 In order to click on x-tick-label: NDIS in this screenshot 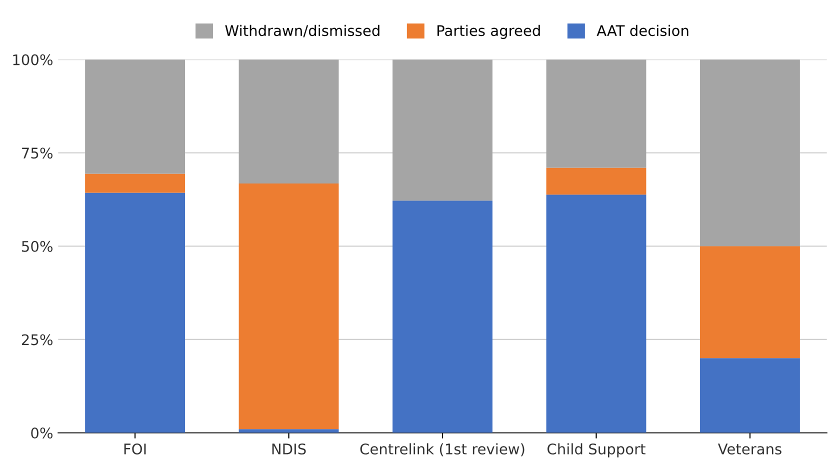, I will do `click(289, 449)`.